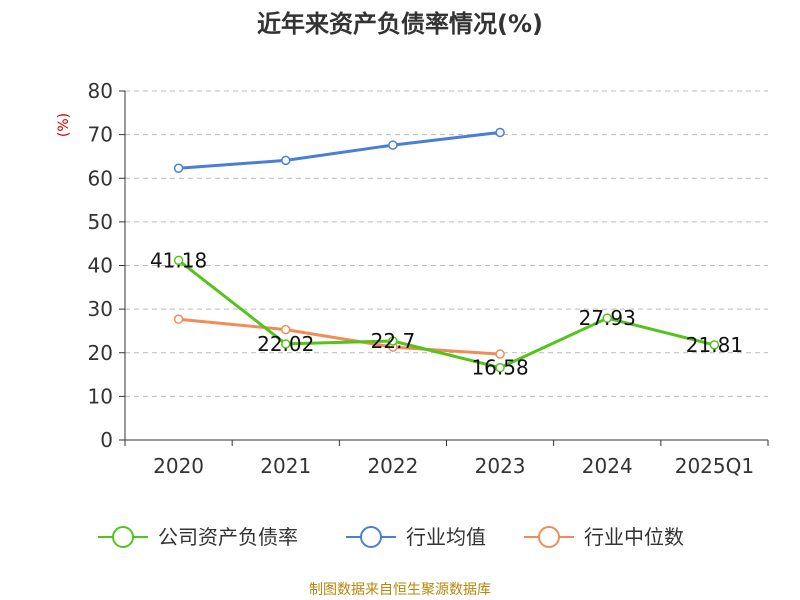  What do you see at coordinates (607, 466) in the screenshot?
I see `x-tick-label: 2024` at bounding box center [607, 466].